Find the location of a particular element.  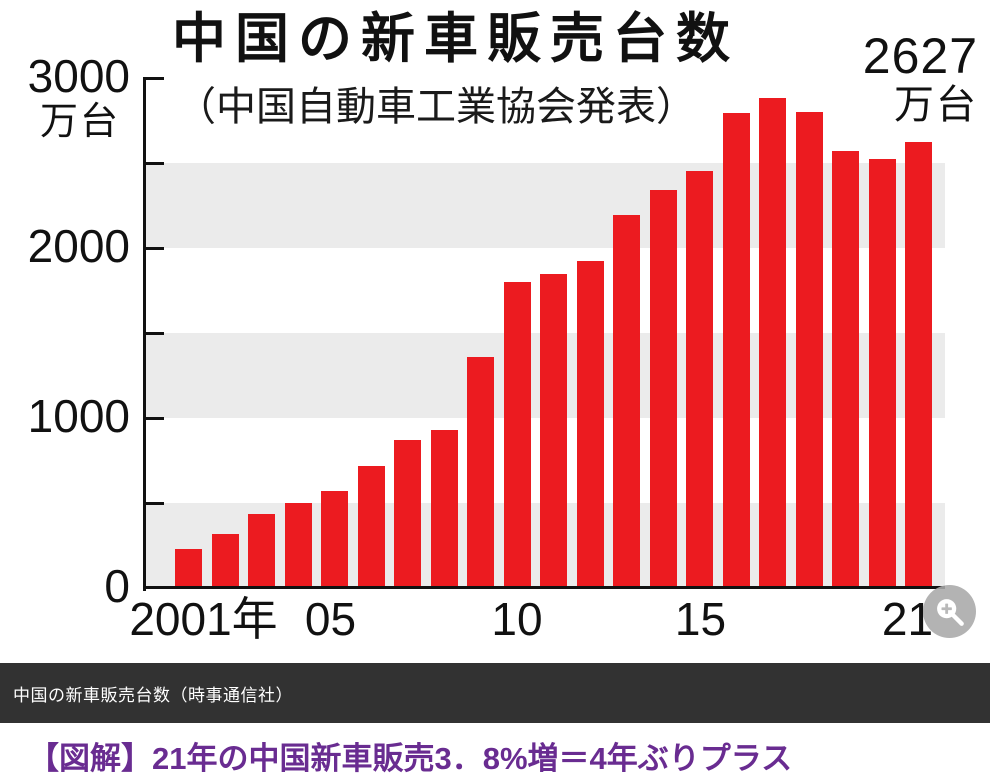

bar-2018 is located at coordinates (809, 350).